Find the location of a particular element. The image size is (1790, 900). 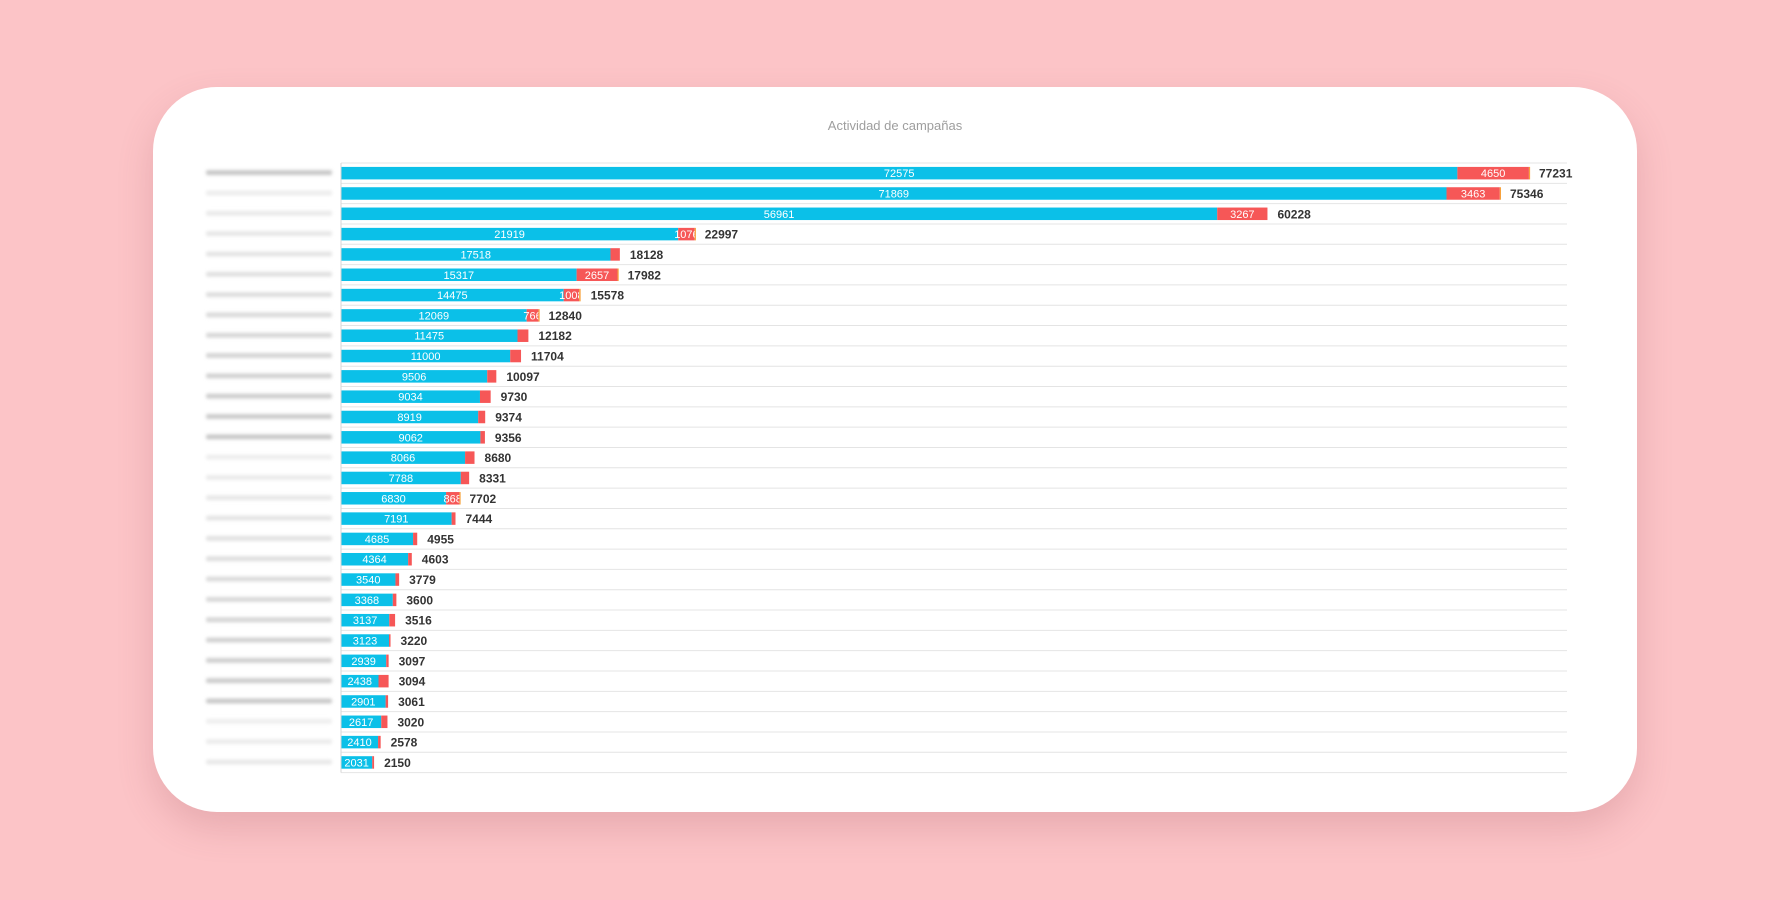

segment-value-label: 7788 is located at coordinates (401, 479).